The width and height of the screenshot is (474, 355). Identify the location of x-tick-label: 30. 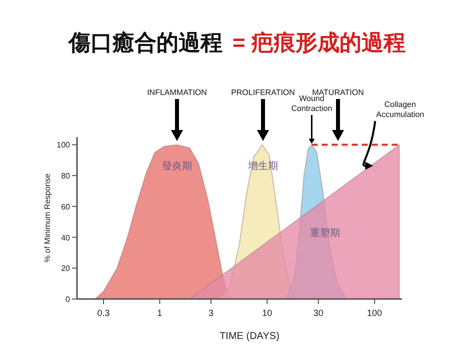
(318, 313).